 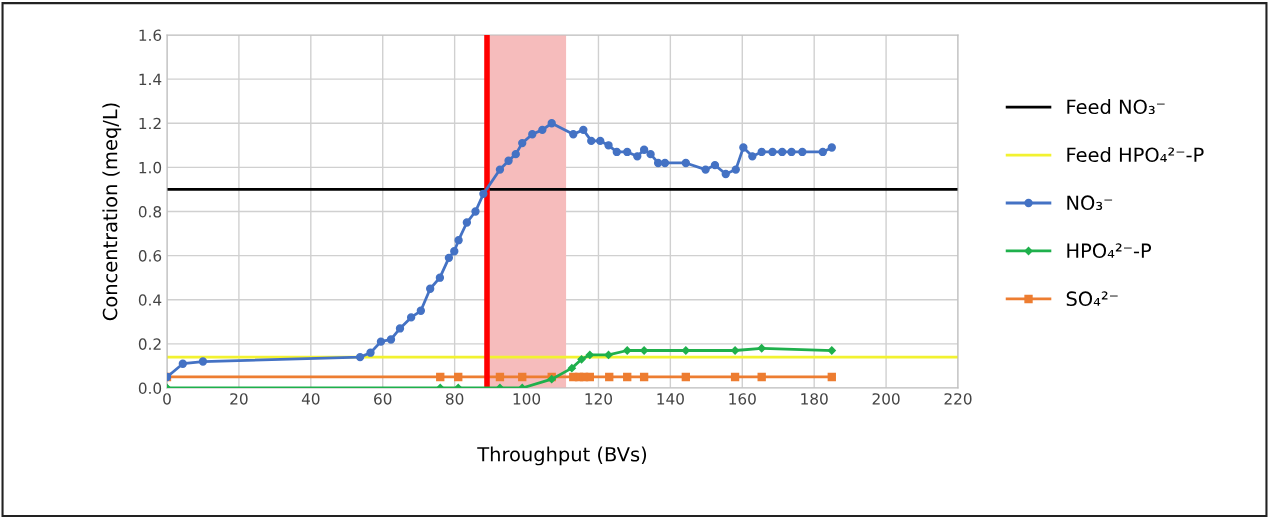 What do you see at coordinates (383, 399) in the screenshot?
I see `x-tick-label: 60` at bounding box center [383, 399].